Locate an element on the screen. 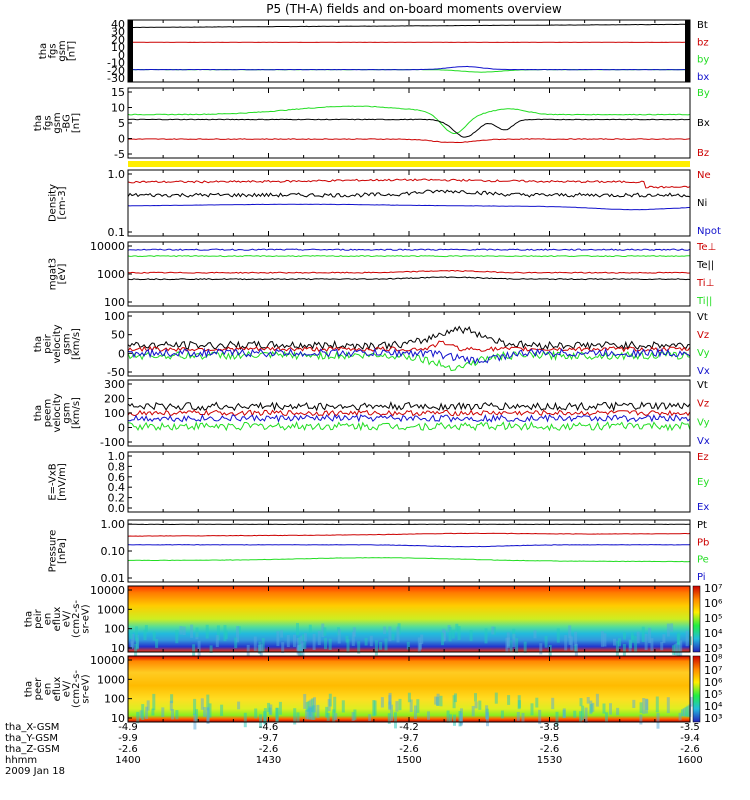 Image resolution: width=750 pixels, height=800 pixels. panel-density: 1.0 0.1 Density[cm-3] Ne Ni Npot is located at coordinates (384, 203).